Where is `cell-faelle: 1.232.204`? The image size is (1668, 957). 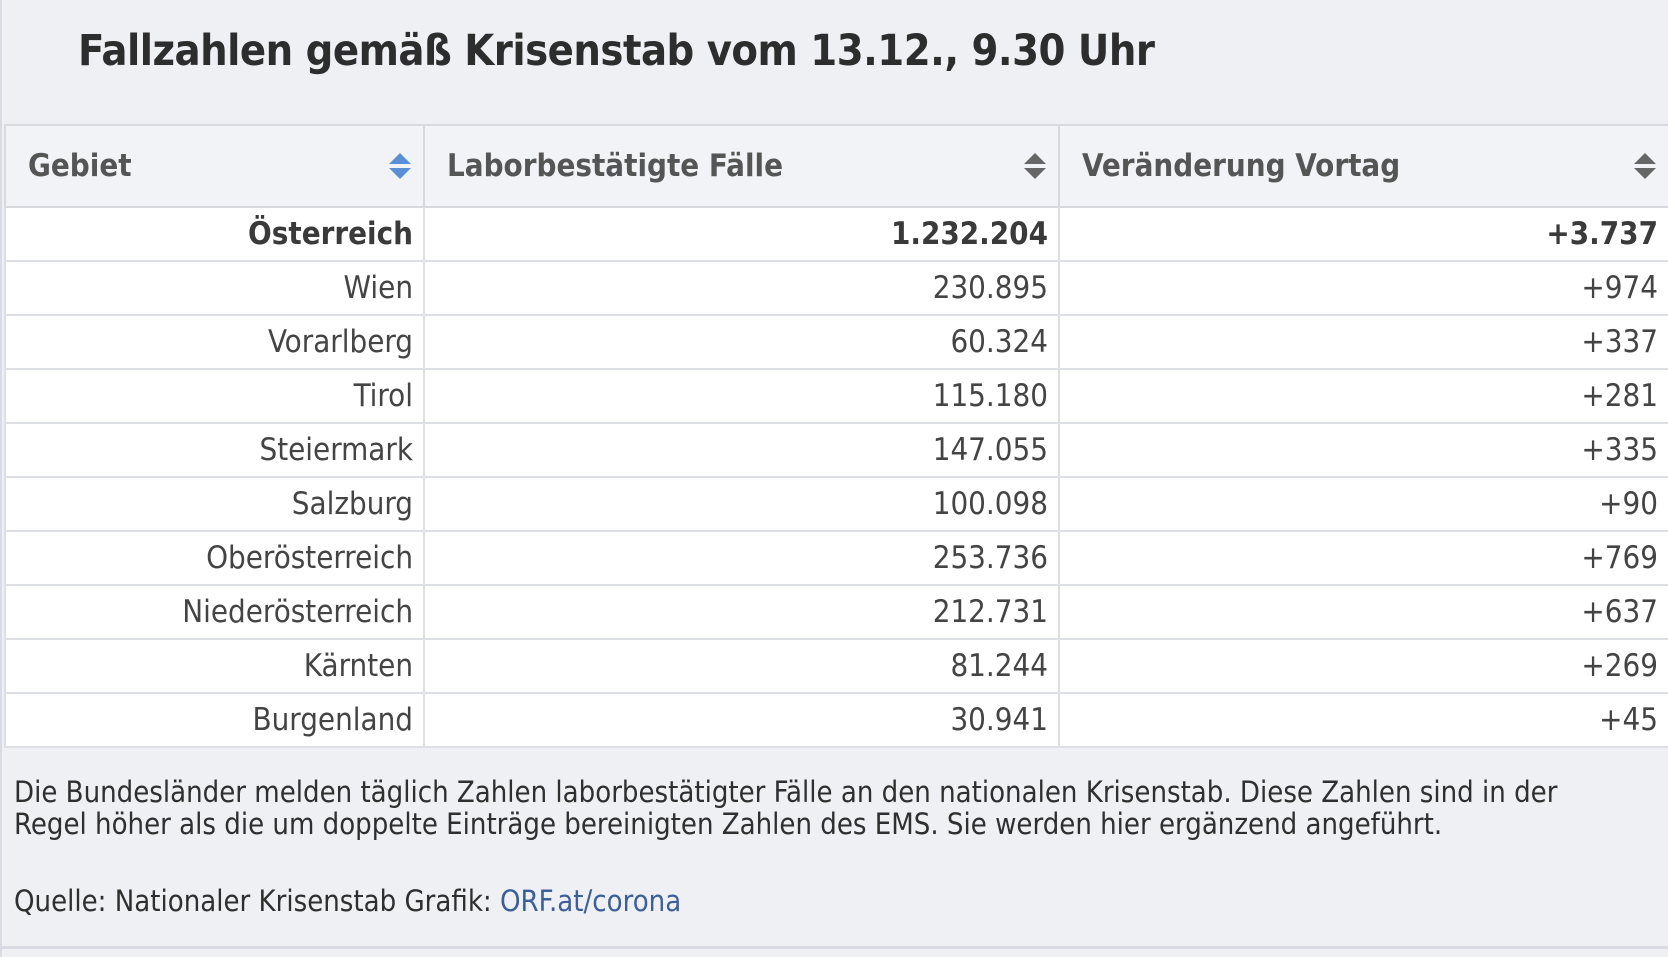
cell-faelle: 1.232.204 is located at coordinates (741, 234).